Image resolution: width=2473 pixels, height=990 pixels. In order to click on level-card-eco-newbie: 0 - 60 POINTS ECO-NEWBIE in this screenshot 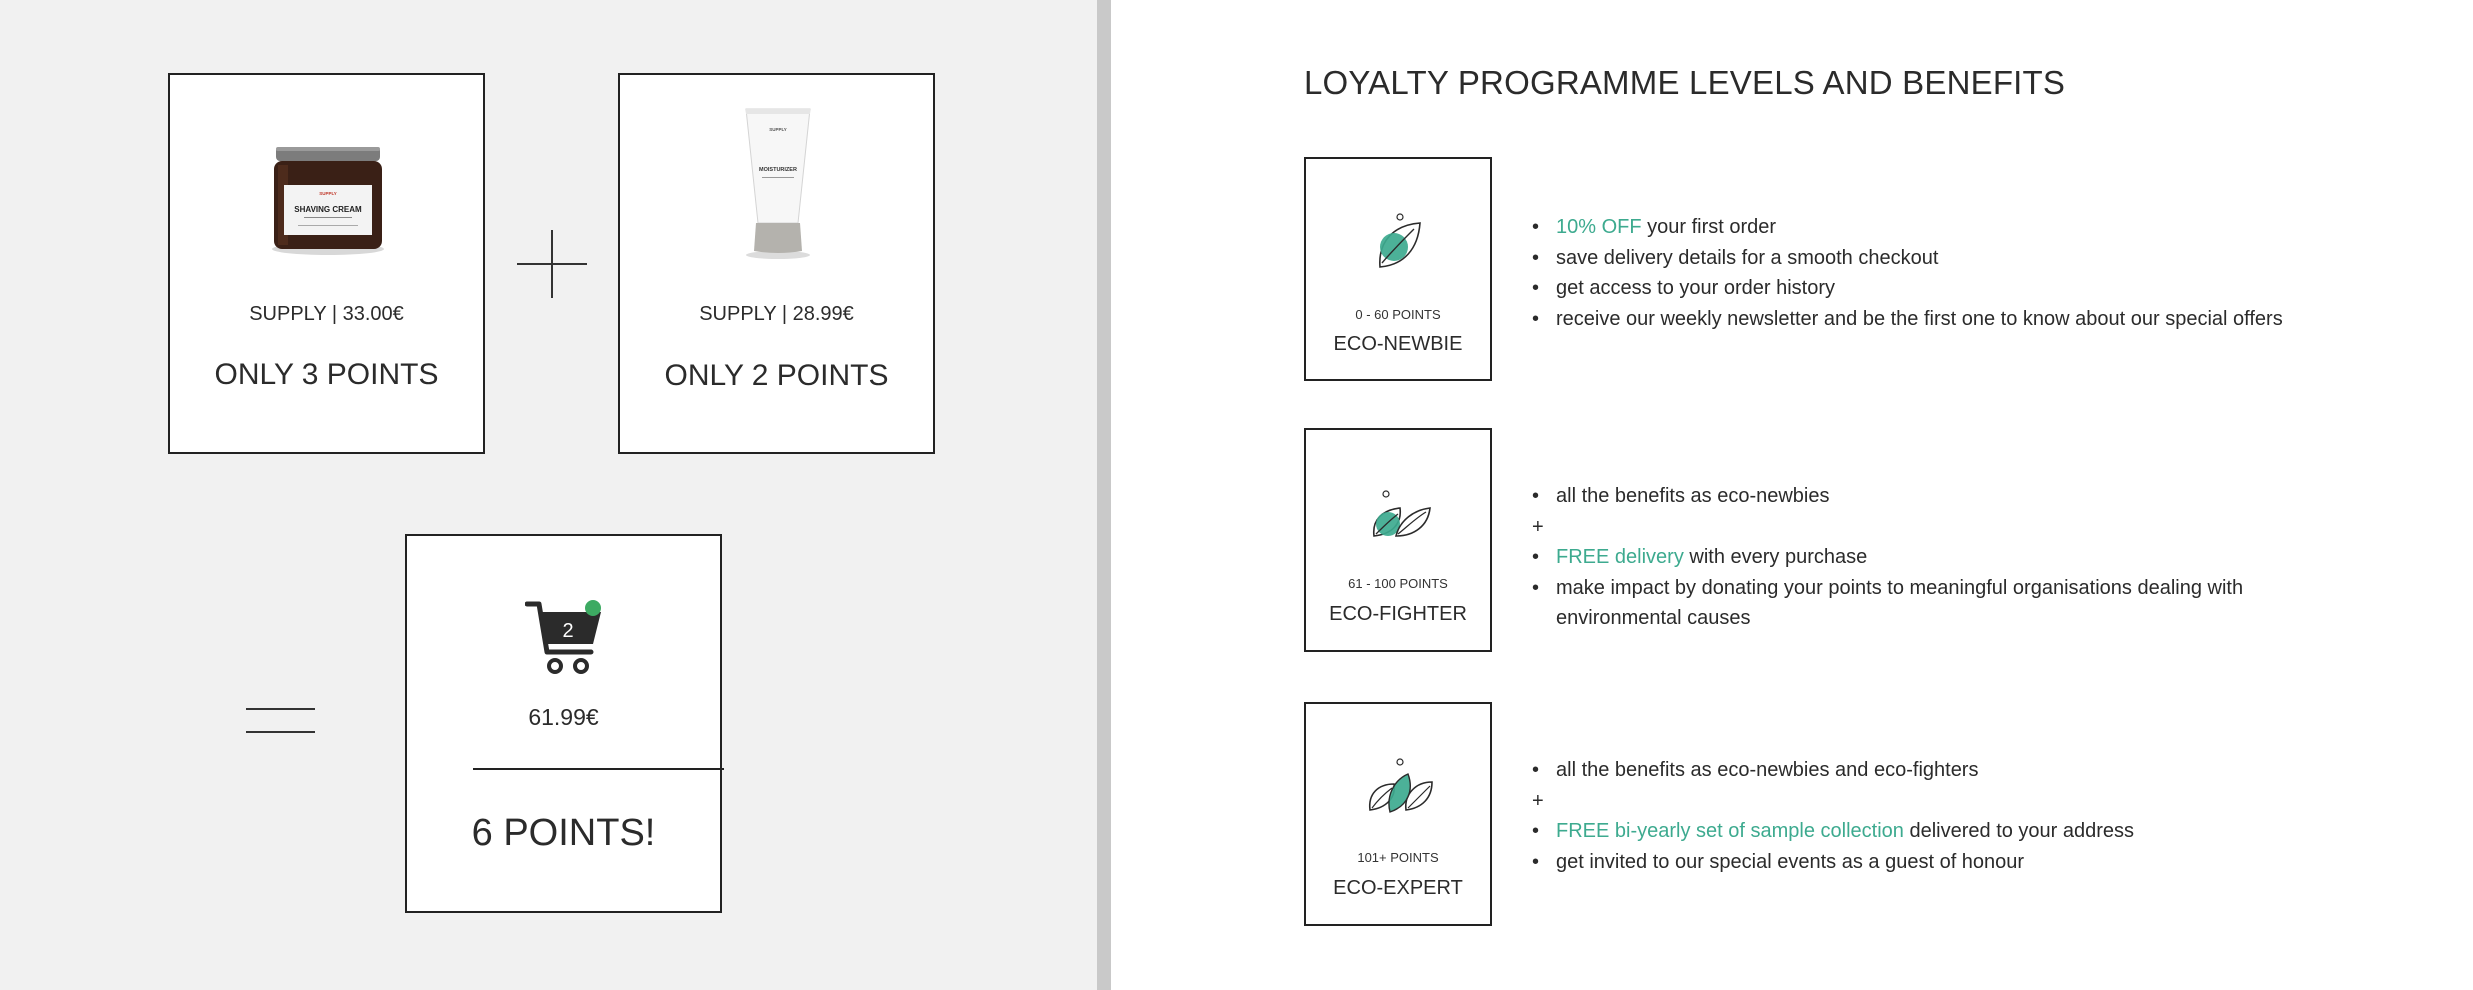, I will do `click(1398, 269)`.